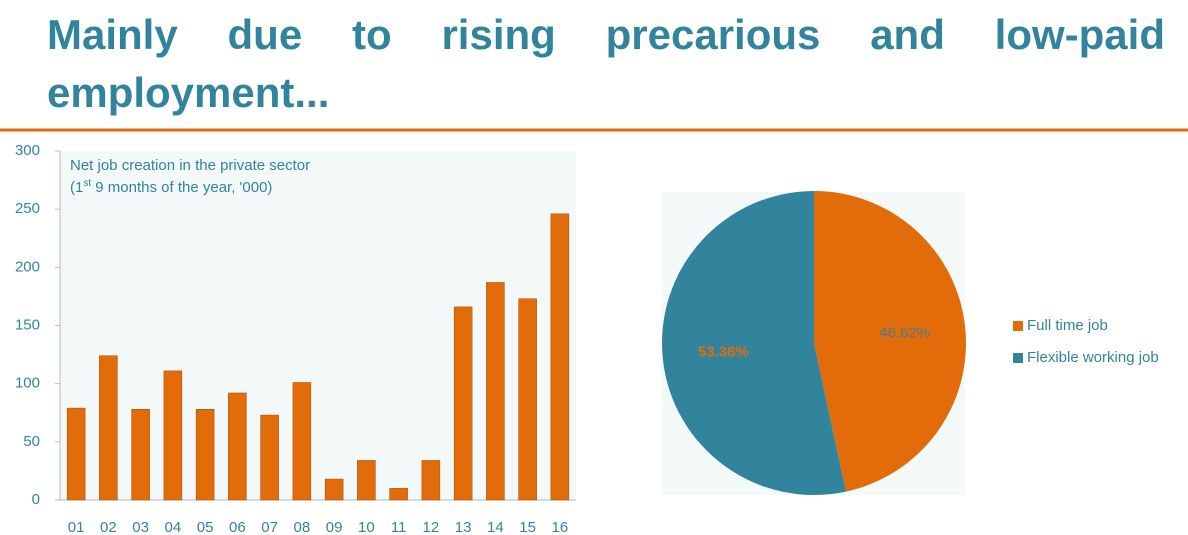 The width and height of the screenshot is (1188, 535). What do you see at coordinates (27, 266) in the screenshot?
I see `y-tick-label: 200` at bounding box center [27, 266].